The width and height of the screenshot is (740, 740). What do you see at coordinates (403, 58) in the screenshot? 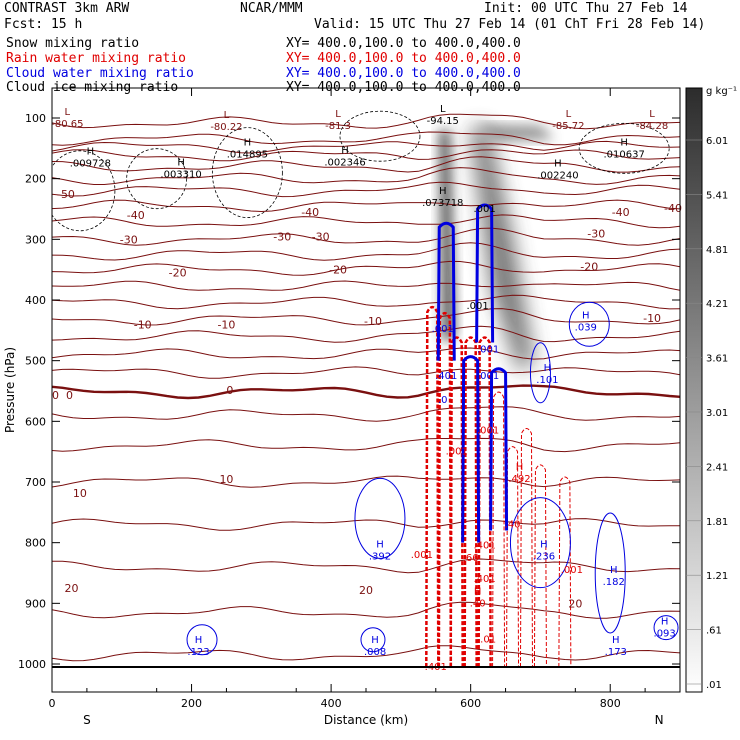
I see `field-rain-xy: XY= 400.0,100.0 to 400.0,400.0` at bounding box center [403, 58].